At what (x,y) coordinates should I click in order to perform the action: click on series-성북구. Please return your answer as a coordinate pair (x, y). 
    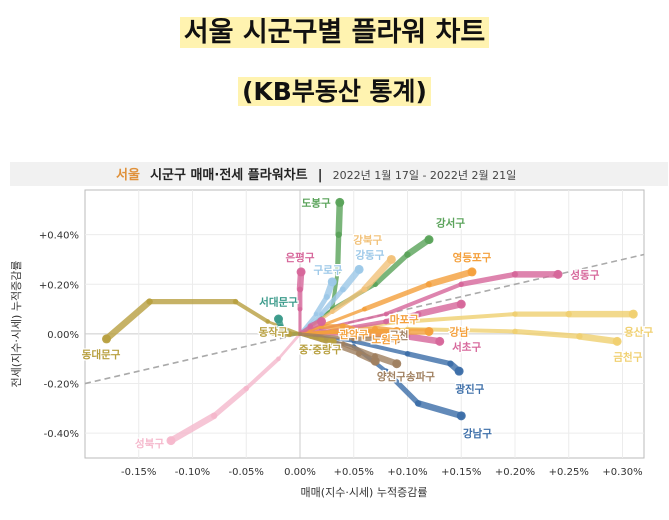
    Looking at the image, I should click on (234, 388).